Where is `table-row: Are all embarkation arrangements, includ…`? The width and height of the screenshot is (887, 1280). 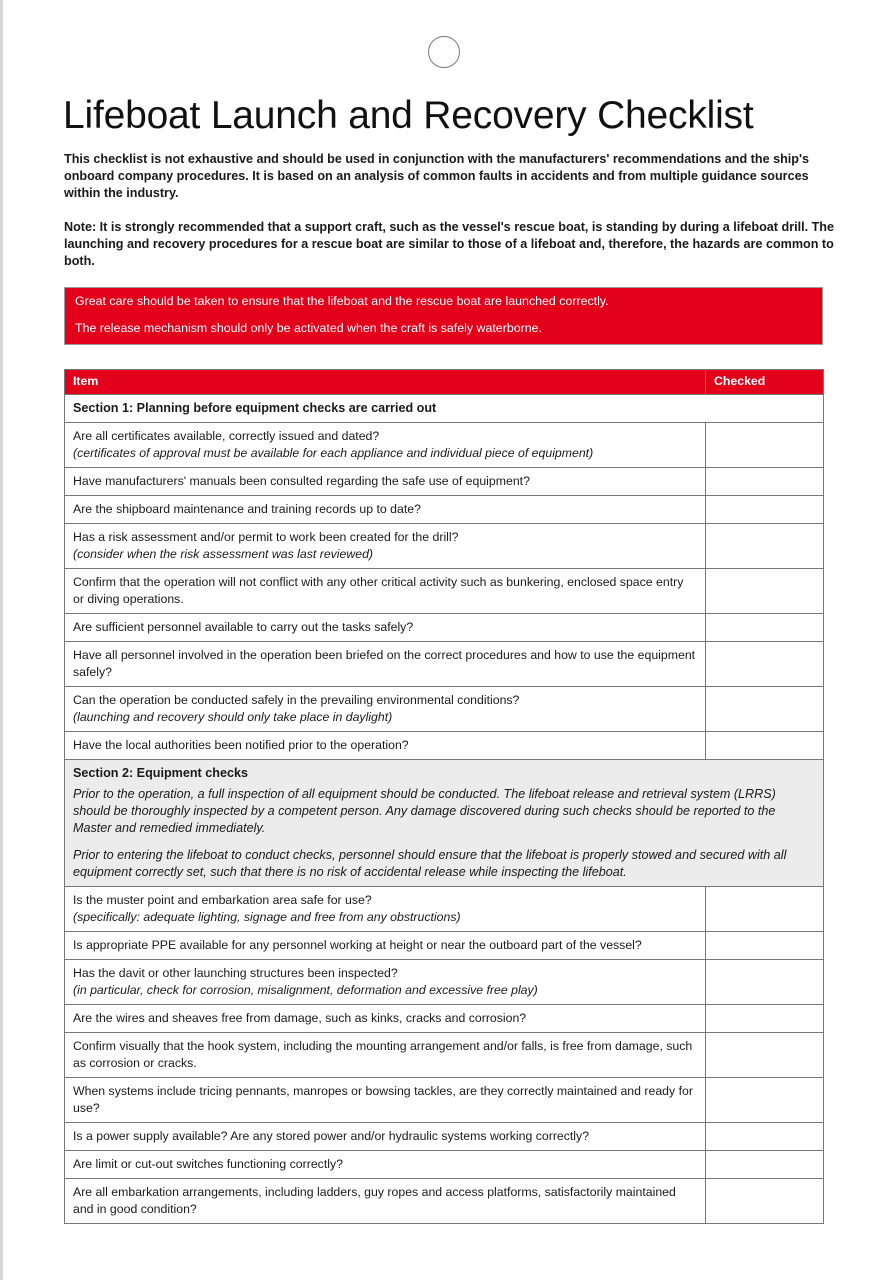
table-row: Are all embarkation arrangements, includ… is located at coordinates (444, 1201).